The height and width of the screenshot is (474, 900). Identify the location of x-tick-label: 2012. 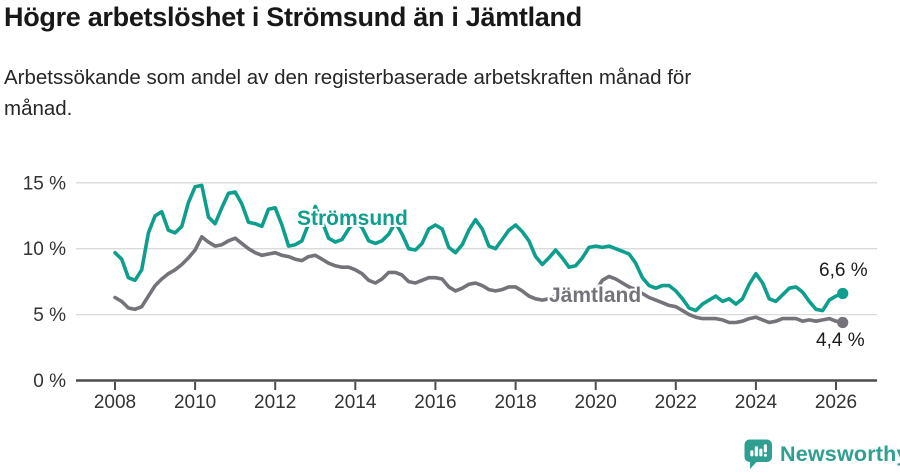
(275, 402).